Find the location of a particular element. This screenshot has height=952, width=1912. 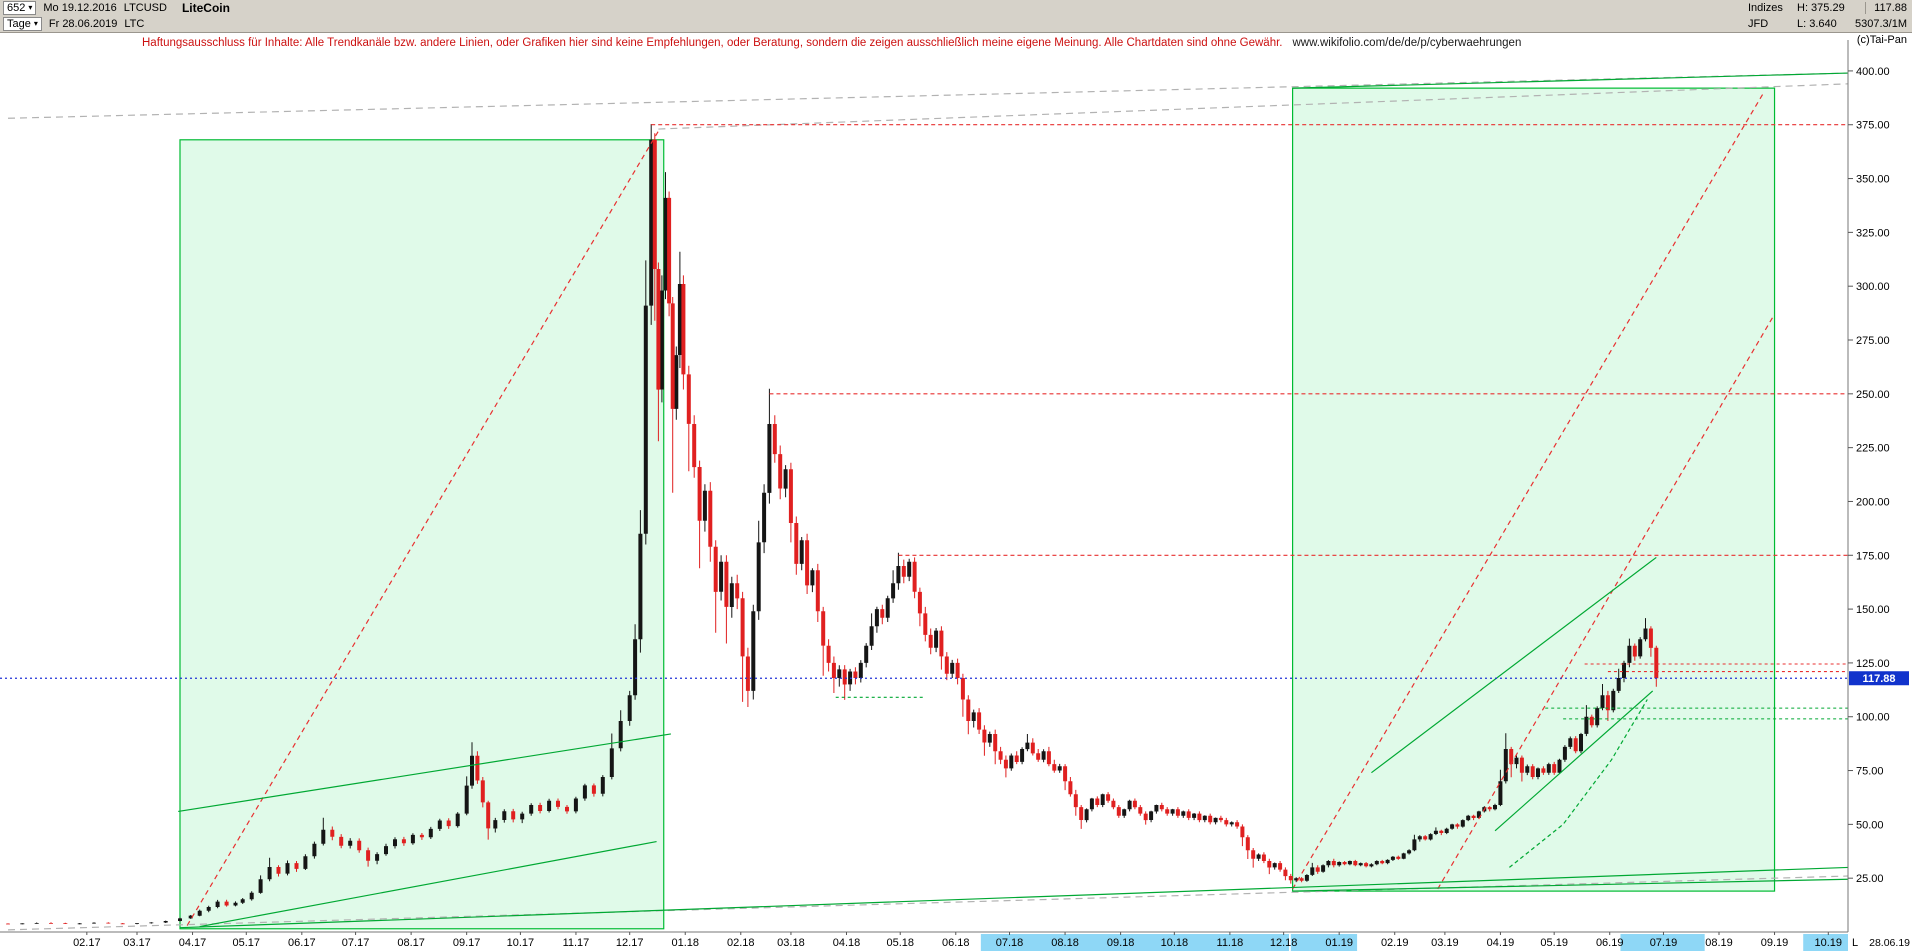

bar-count-dropdown: 652 ▾ is located at coordinates (20, 8).